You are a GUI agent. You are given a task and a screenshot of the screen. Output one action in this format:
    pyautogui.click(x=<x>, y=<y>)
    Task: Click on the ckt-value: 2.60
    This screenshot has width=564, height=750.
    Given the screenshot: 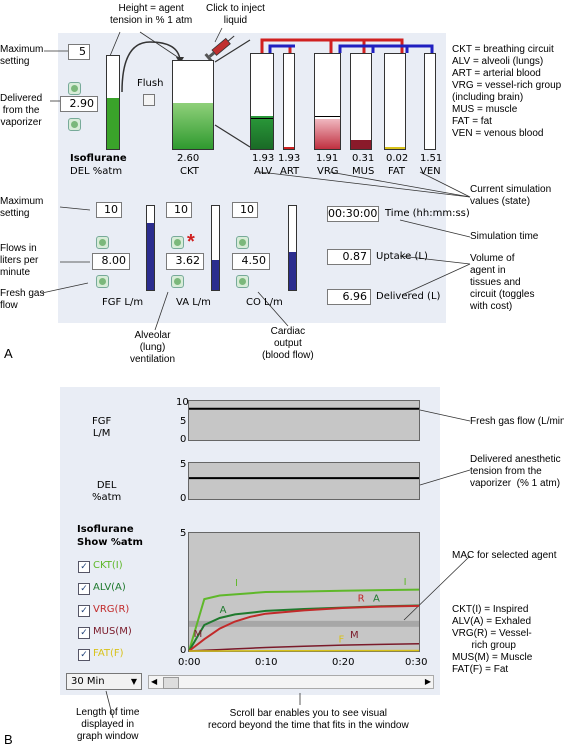 What is the action you would take?
    pyautogui.click(x=188, y=158)
    